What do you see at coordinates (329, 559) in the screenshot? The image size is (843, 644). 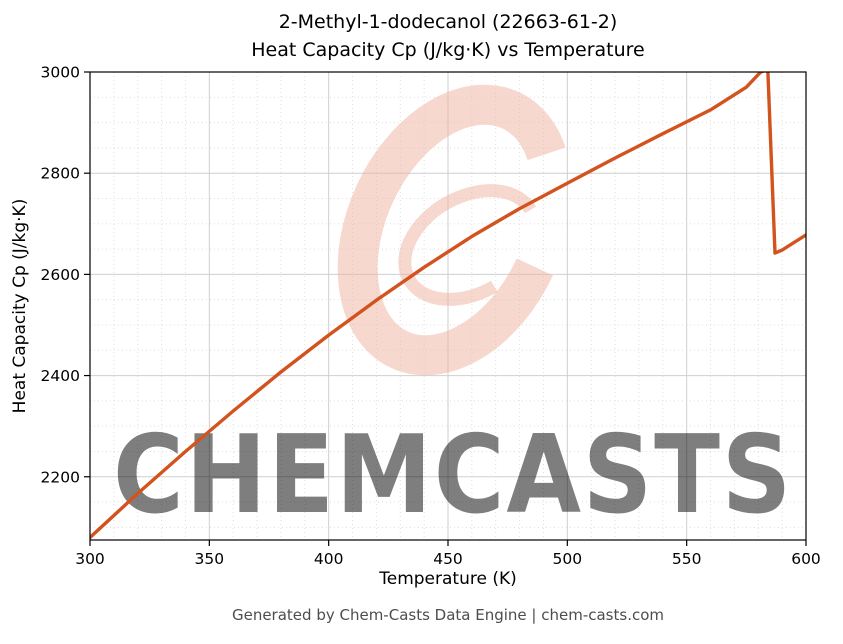 I see `x-tick-label: 400` at bounding box center [329, 559].